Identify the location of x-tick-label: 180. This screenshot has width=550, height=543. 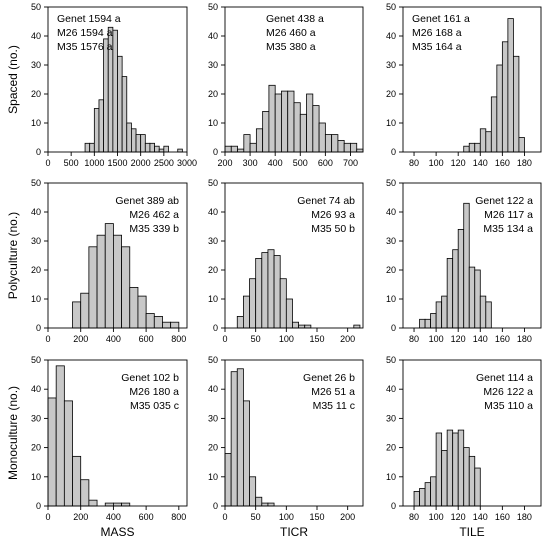
(524, 163).